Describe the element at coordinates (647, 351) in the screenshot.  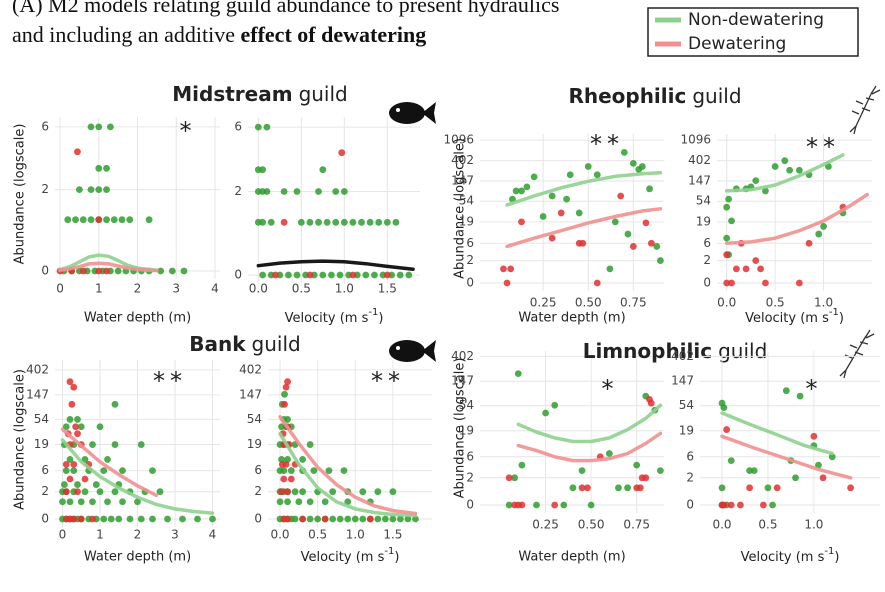
I see `panel-title-bold: Limnophilic` at that location.